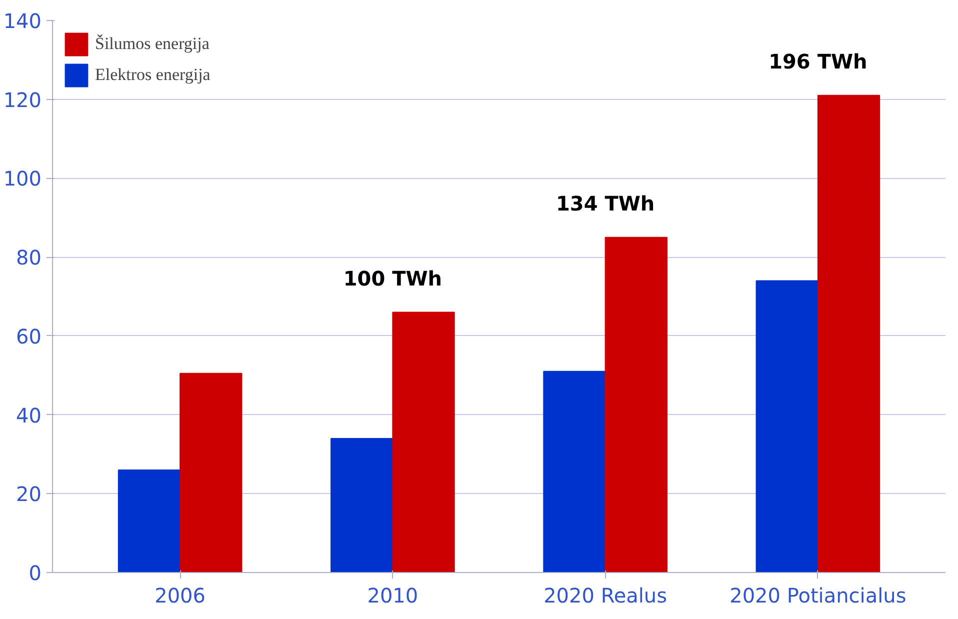  What do you see at coordinates (29, 415) in the screenshot?
I see `y-tick-label: 40` at bounding box center [29, 415].